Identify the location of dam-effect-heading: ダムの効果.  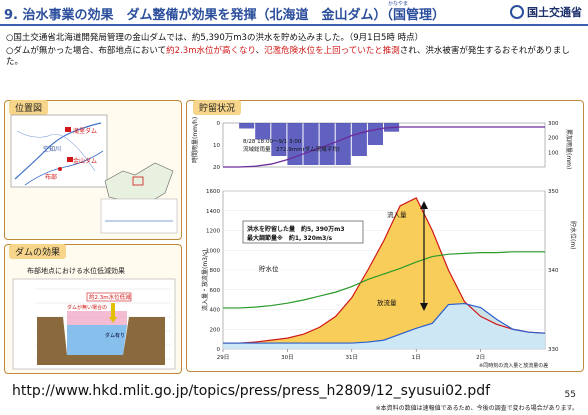
(38, 251).